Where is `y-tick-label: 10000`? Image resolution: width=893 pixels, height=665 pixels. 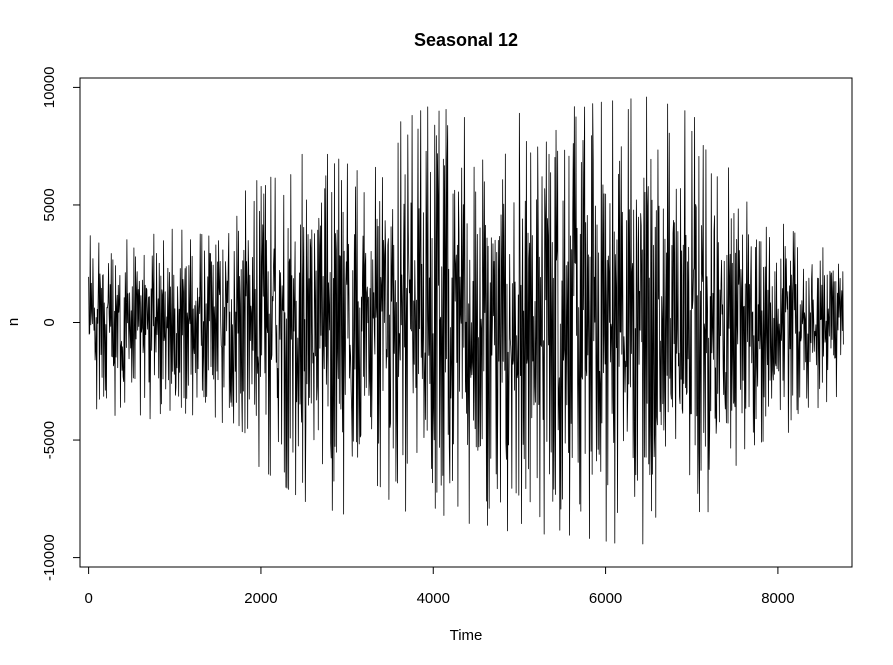
y-tick-label: 10000 is located at coordinates (49, 88).